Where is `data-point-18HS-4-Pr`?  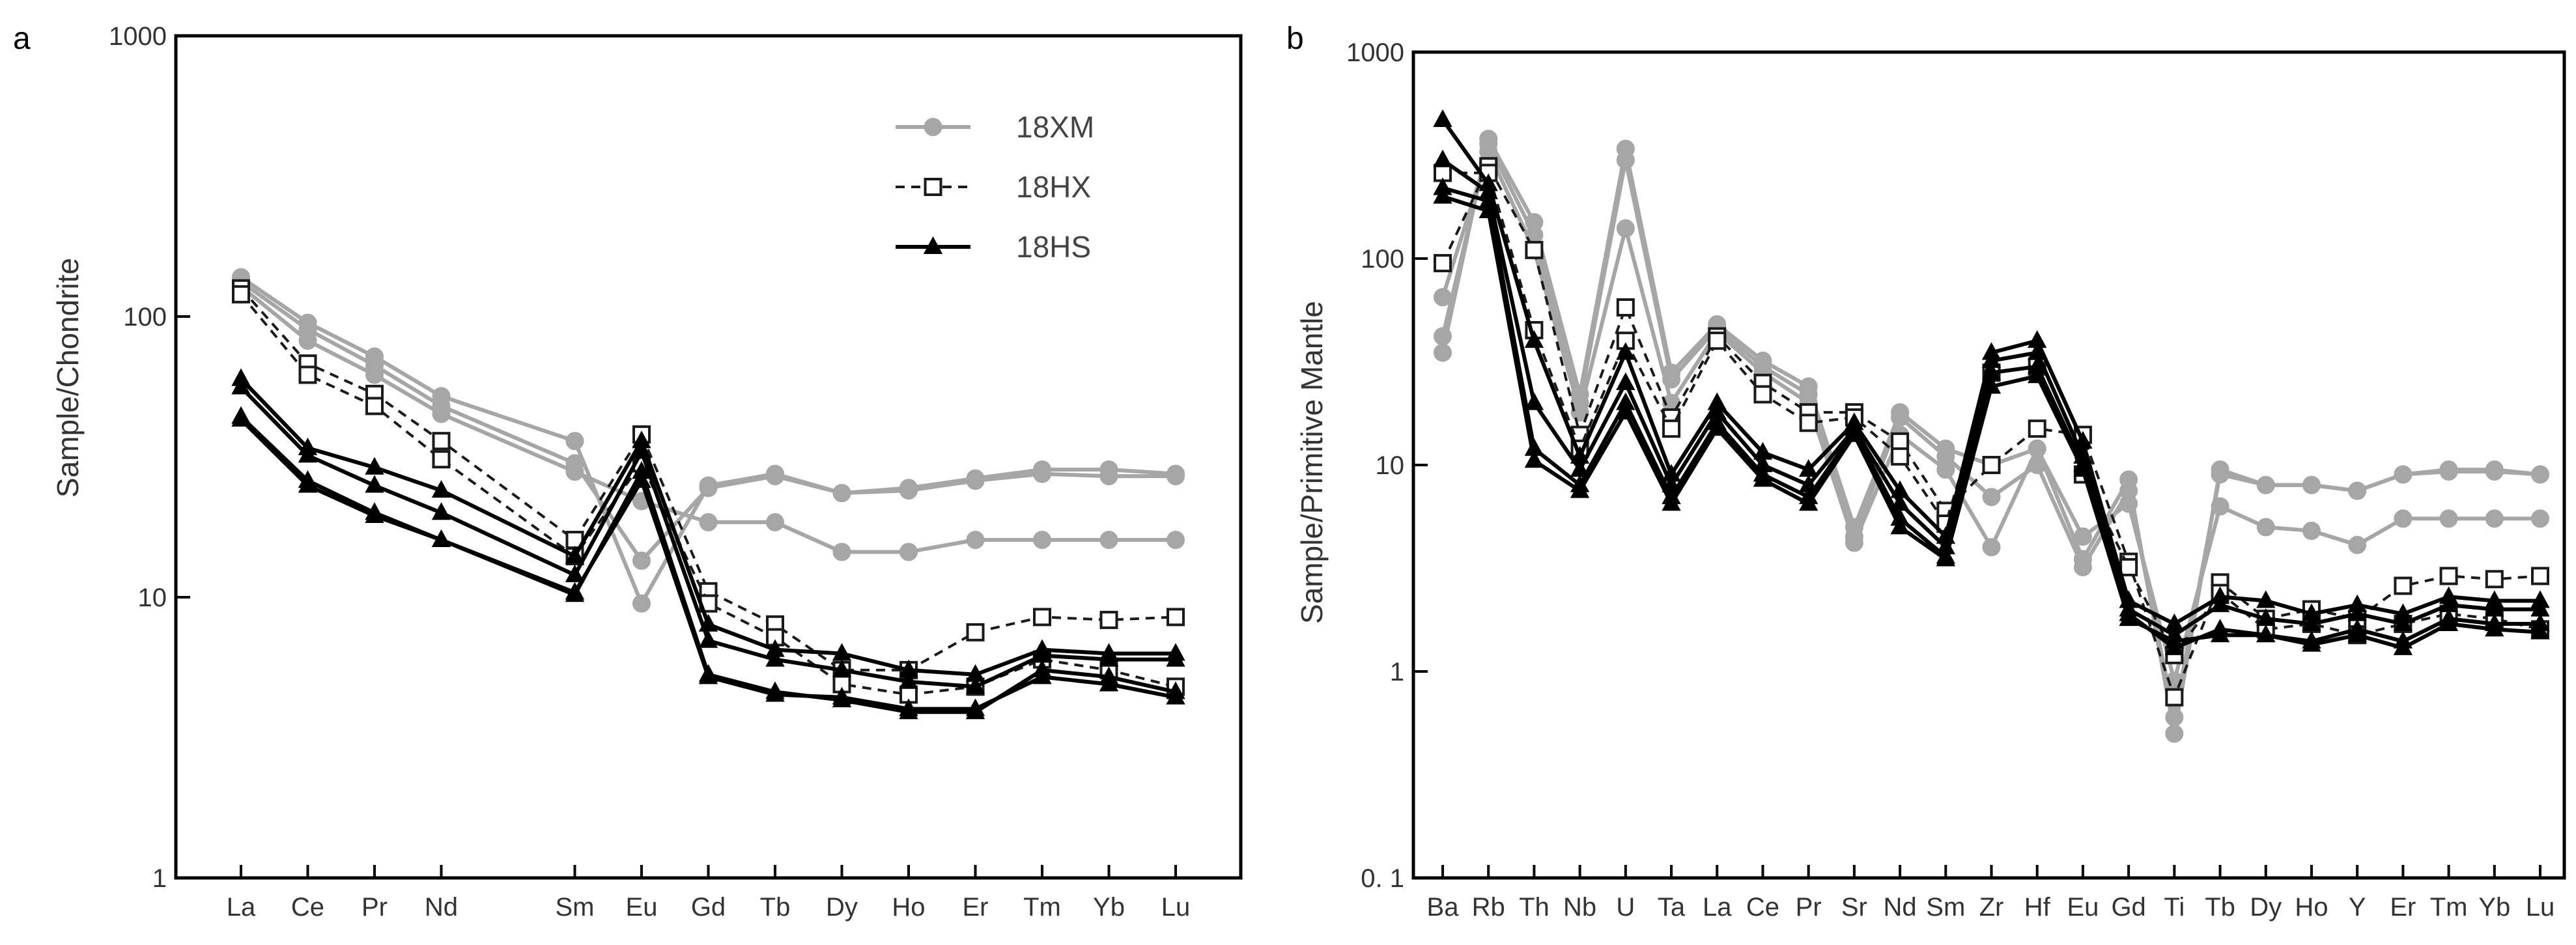
data-point-18HS-4-Pr is located at coordinates (1808, 502).